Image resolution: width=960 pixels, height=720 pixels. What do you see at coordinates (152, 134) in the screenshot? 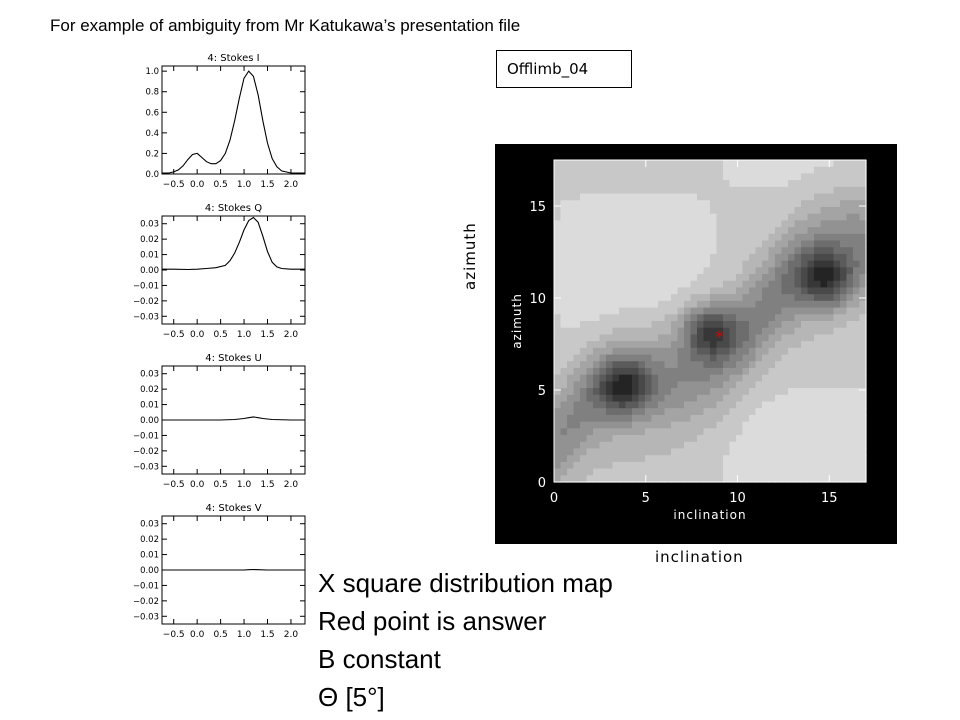
I see `y-tick-label: 0.4` at bounding box center [152, 134].